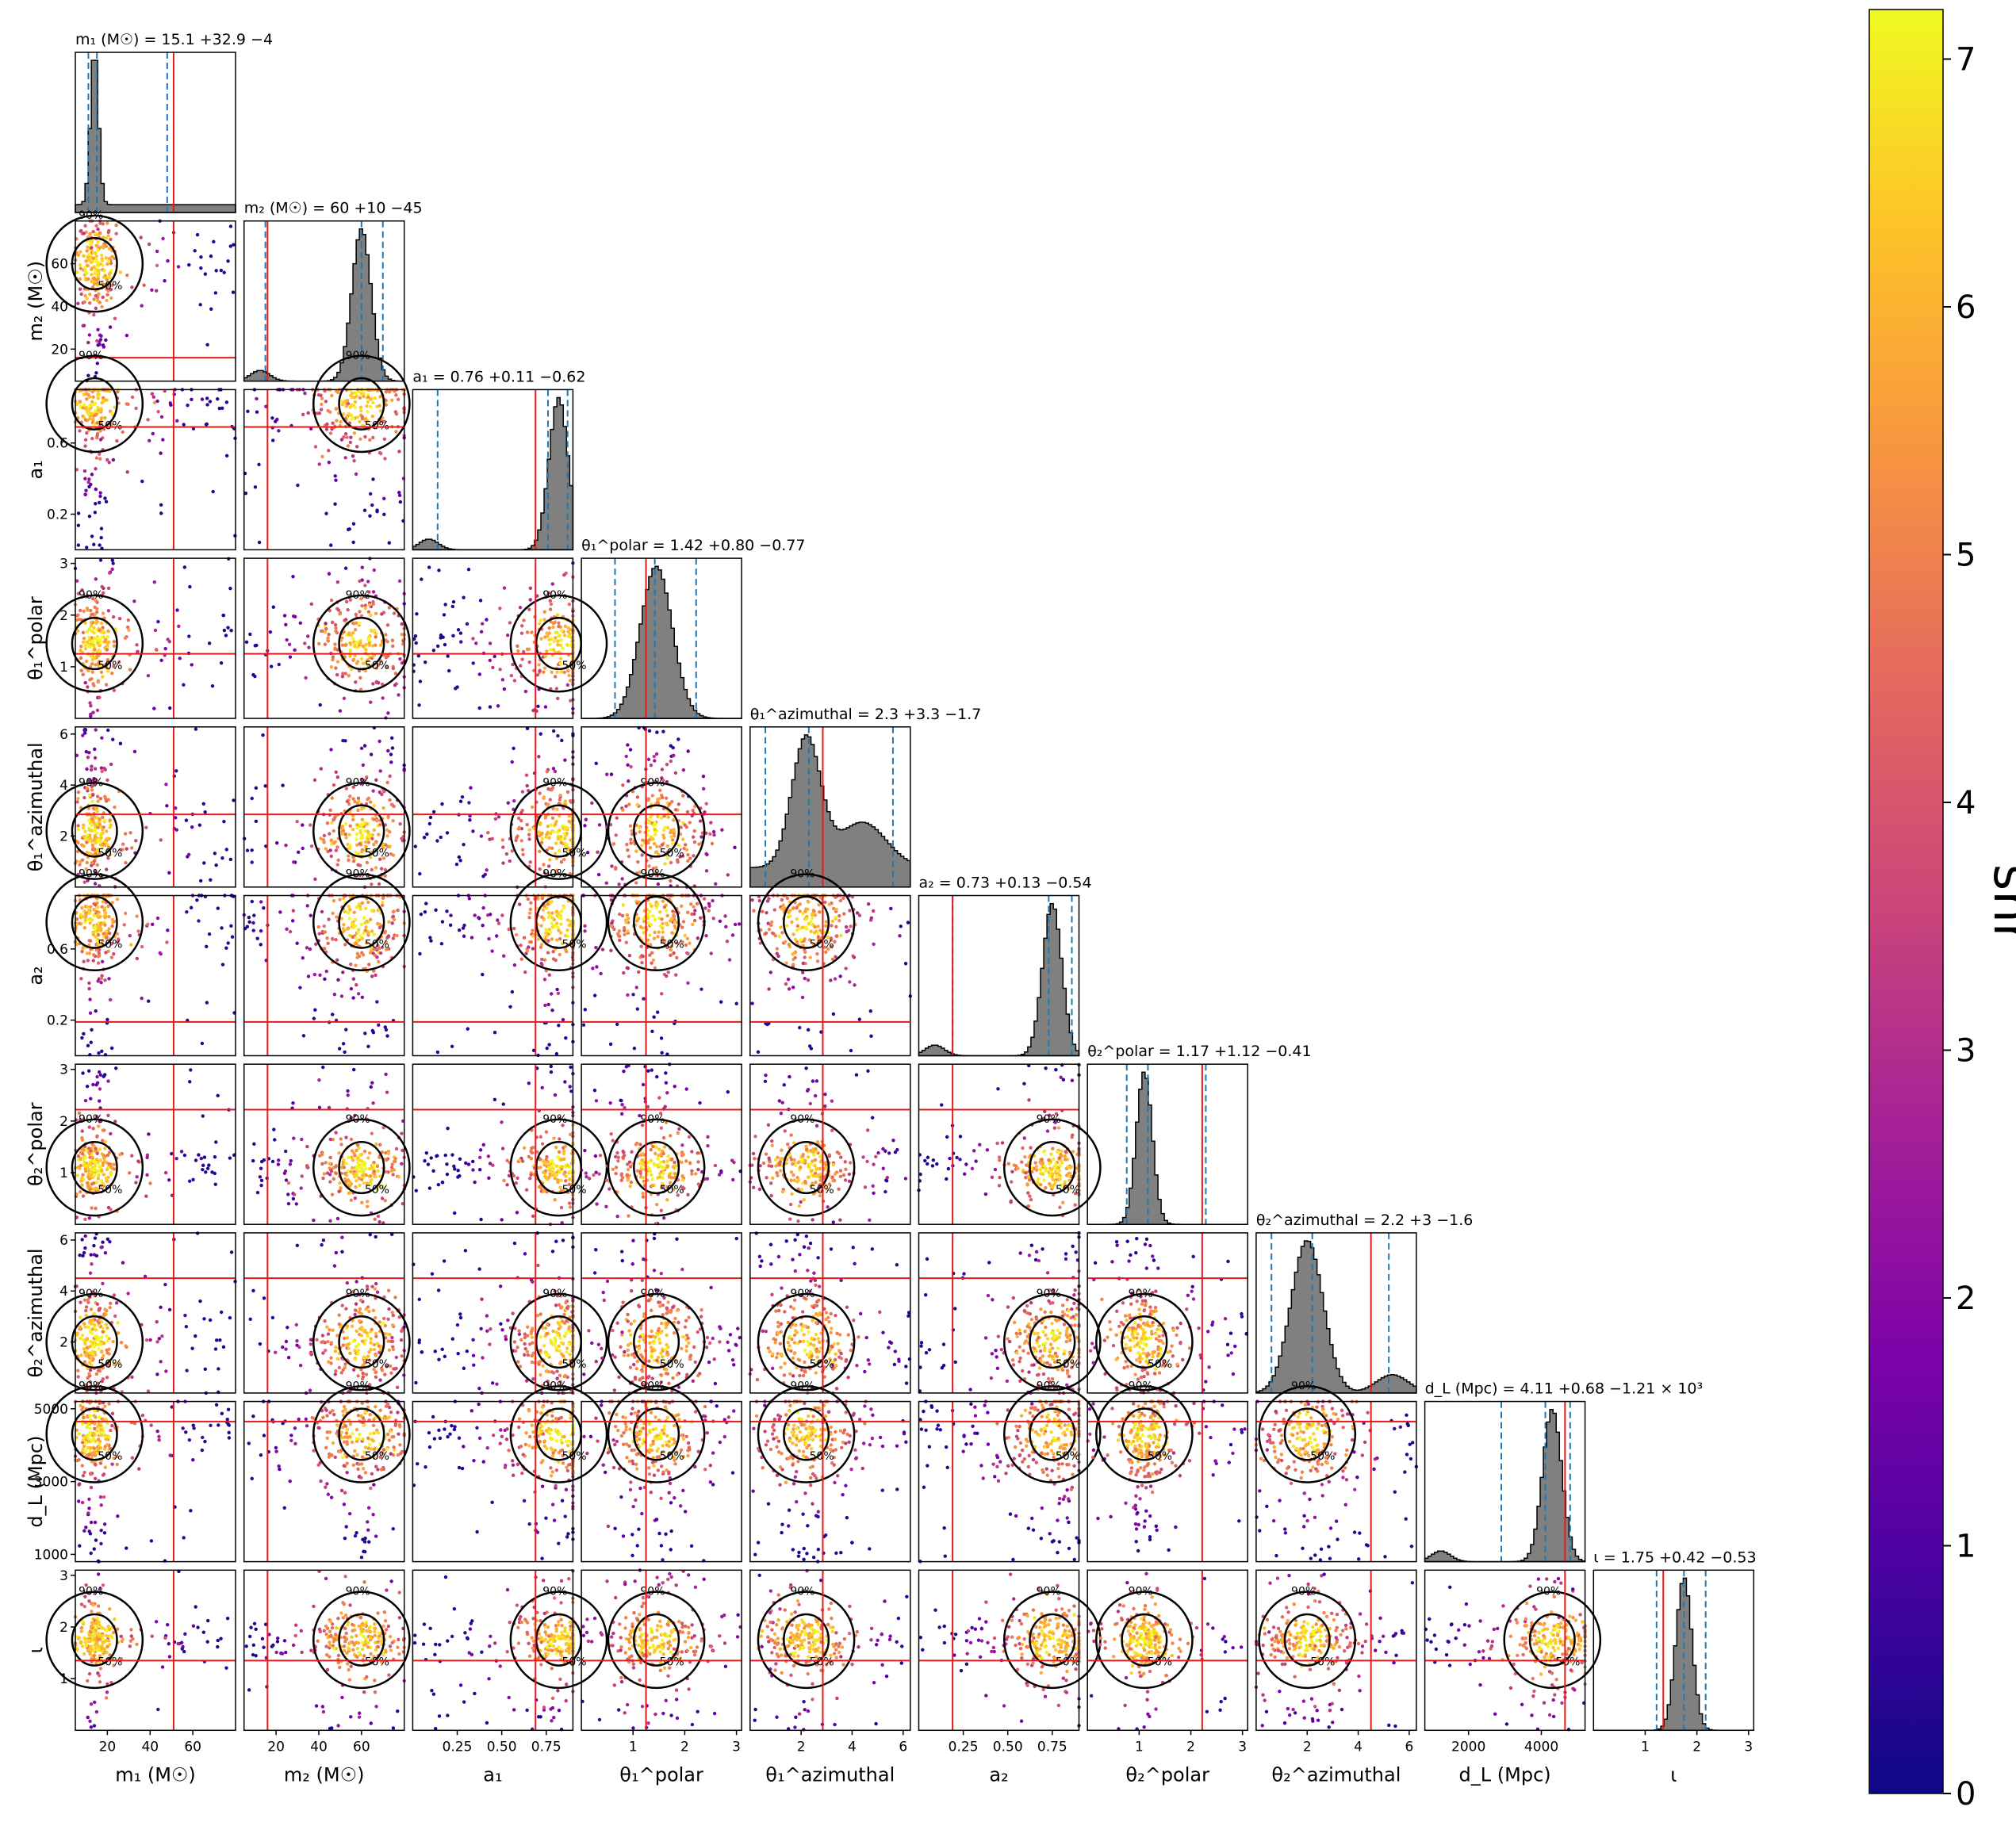  I want to click on ylabel-m2: m₂ (M☉), so click(36, 301).